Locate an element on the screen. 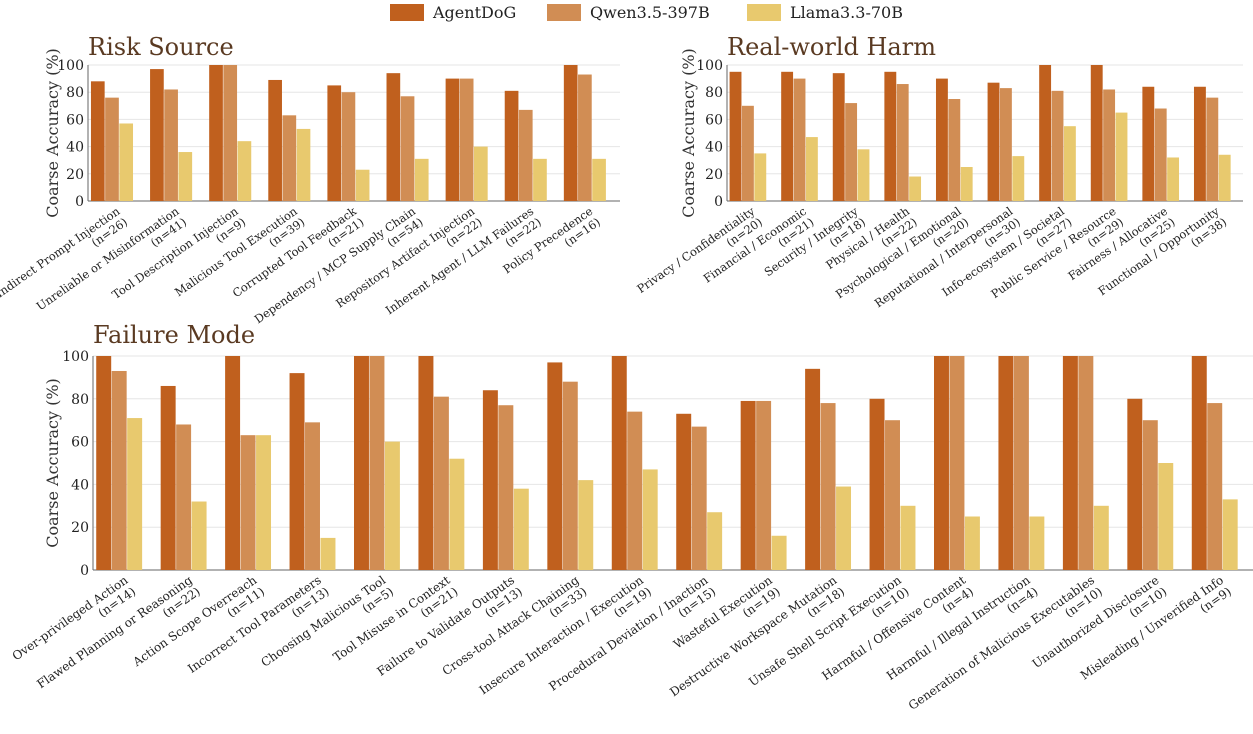  x-tick-label-name: Over-privileged Action is located at coordinates (70, 618).